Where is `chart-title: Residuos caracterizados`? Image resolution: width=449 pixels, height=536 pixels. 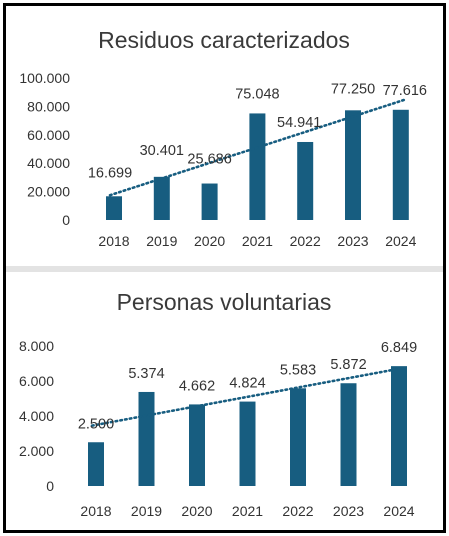 chart-title: Residuos caracterizados is located at coordinates (224, 40).